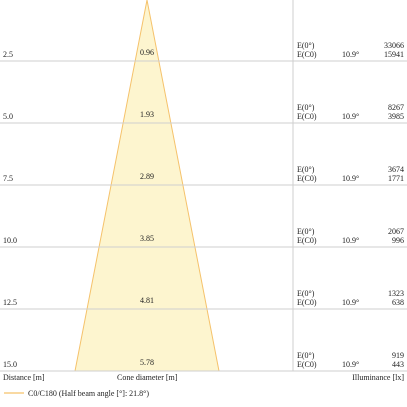 Image resolution: width=407 pixels, height=407 pixels. Describe the element at coordinates (8, 116) in the screenshot. I see `distance: 5.0` at that location.